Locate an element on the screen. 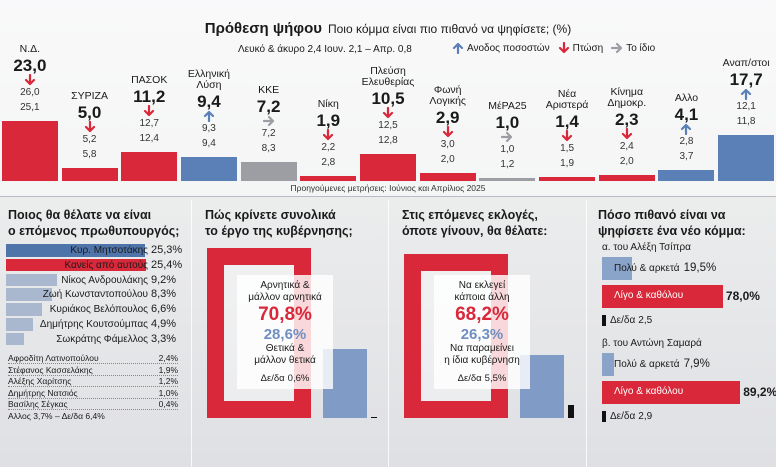 The height and width of the screenshot is (467, 776). current-value: 23,0 is located at coordinates (30, 66).